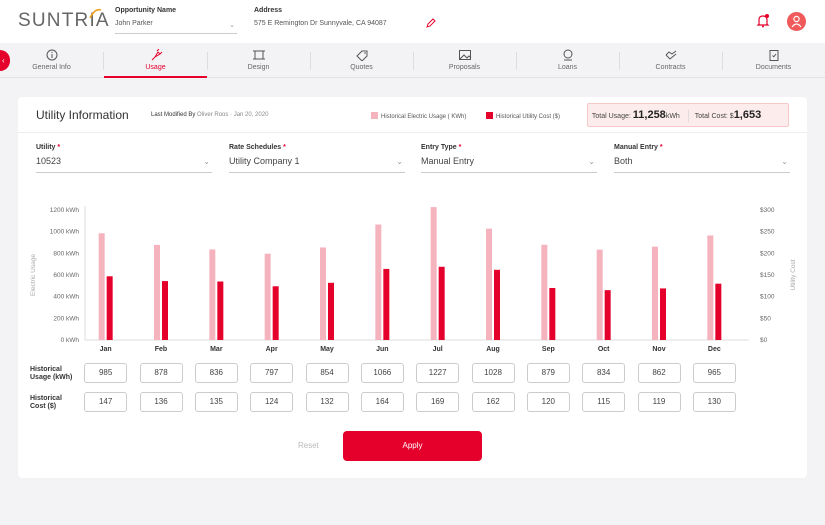 This screenshot has height=525, width=825. Describe the element at coordinates (636, 147) in the screenshot. I see `manual-entry-label: Manual Entry` at that location.